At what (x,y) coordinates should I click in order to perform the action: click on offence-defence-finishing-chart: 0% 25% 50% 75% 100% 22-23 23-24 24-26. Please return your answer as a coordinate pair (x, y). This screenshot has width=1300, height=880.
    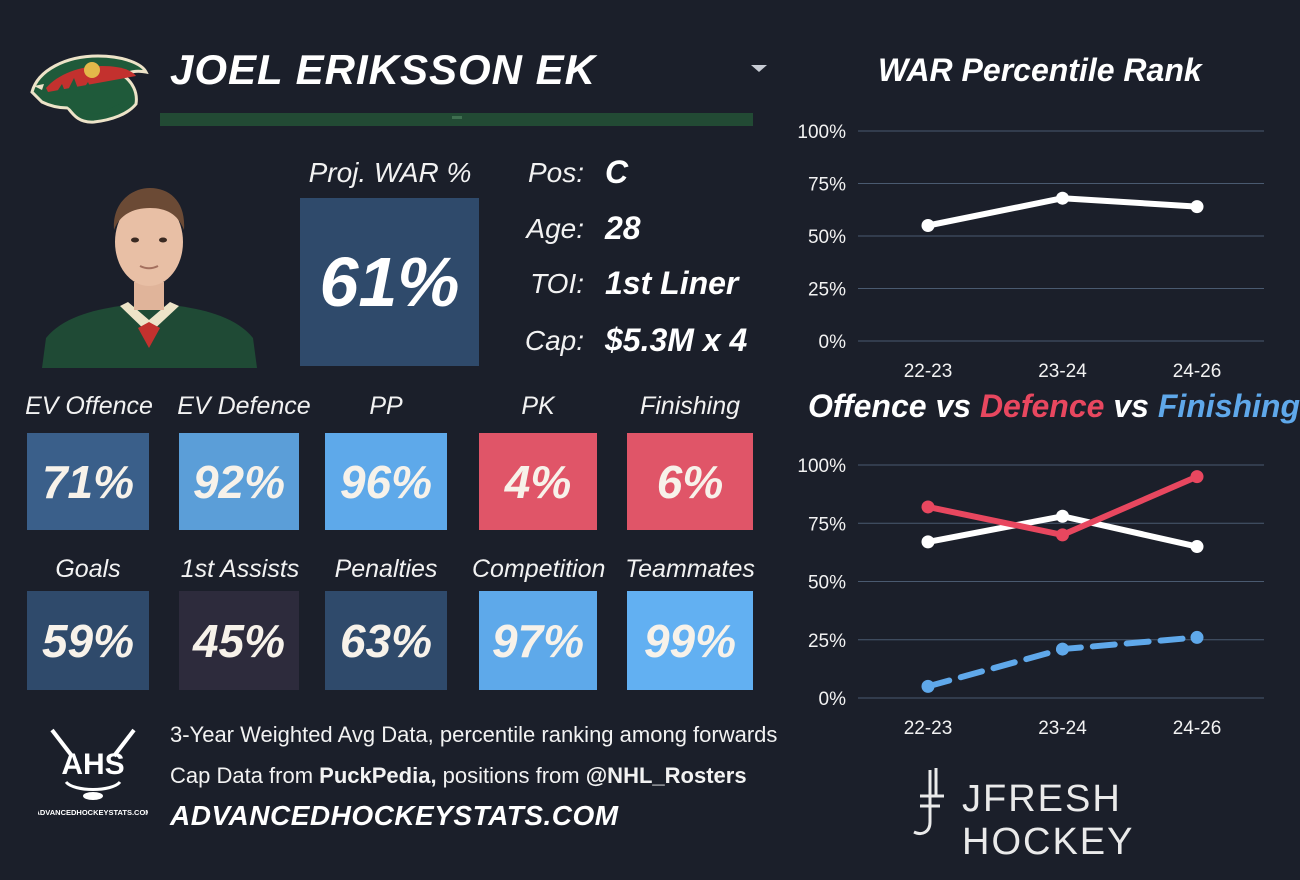
    Looking at the image, I should click on (1030, 597).